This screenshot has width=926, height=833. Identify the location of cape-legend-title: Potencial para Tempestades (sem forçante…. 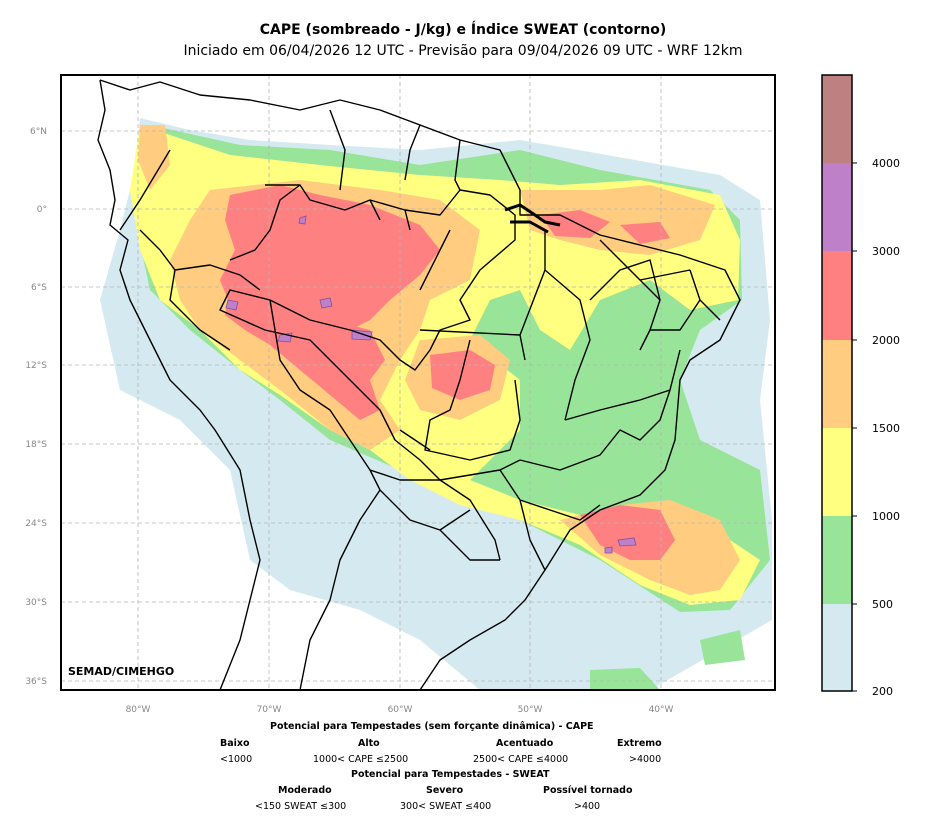
(432, 726).